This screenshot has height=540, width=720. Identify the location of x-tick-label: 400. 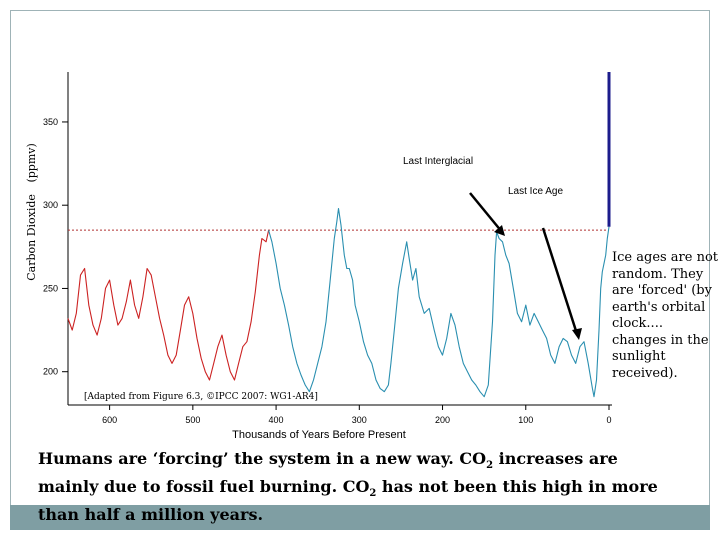
(276, 420).